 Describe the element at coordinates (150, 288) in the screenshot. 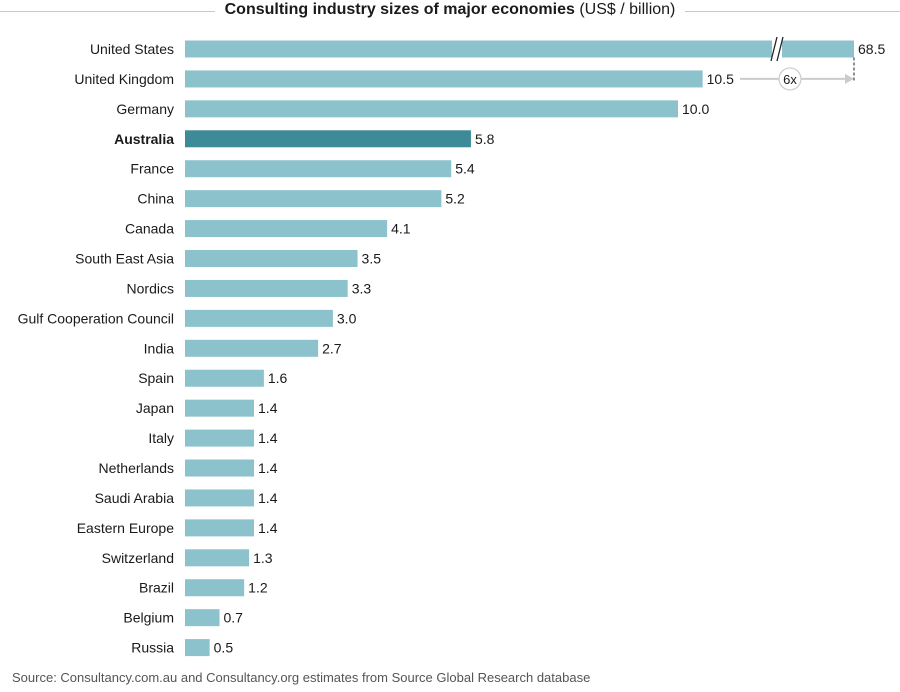

I see `category-label: Nordics` at that location.